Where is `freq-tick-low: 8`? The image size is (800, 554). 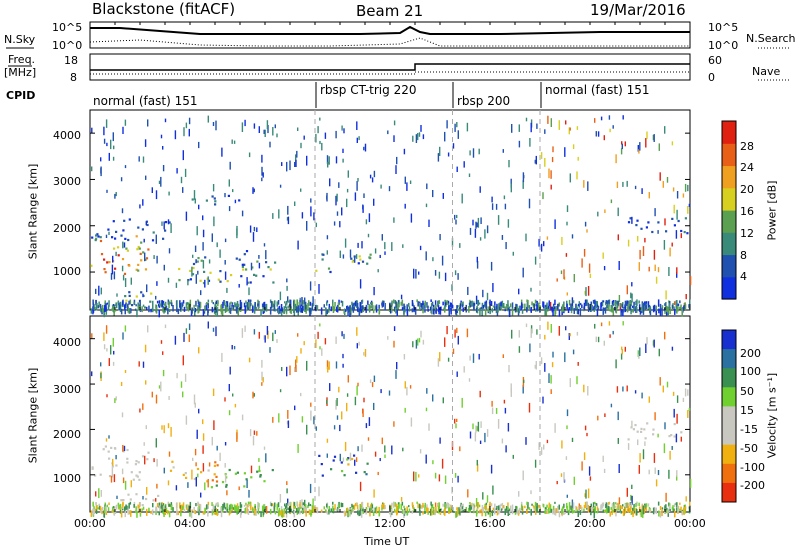
freq-tick-low: 8 is located at coordinates (73, 77).